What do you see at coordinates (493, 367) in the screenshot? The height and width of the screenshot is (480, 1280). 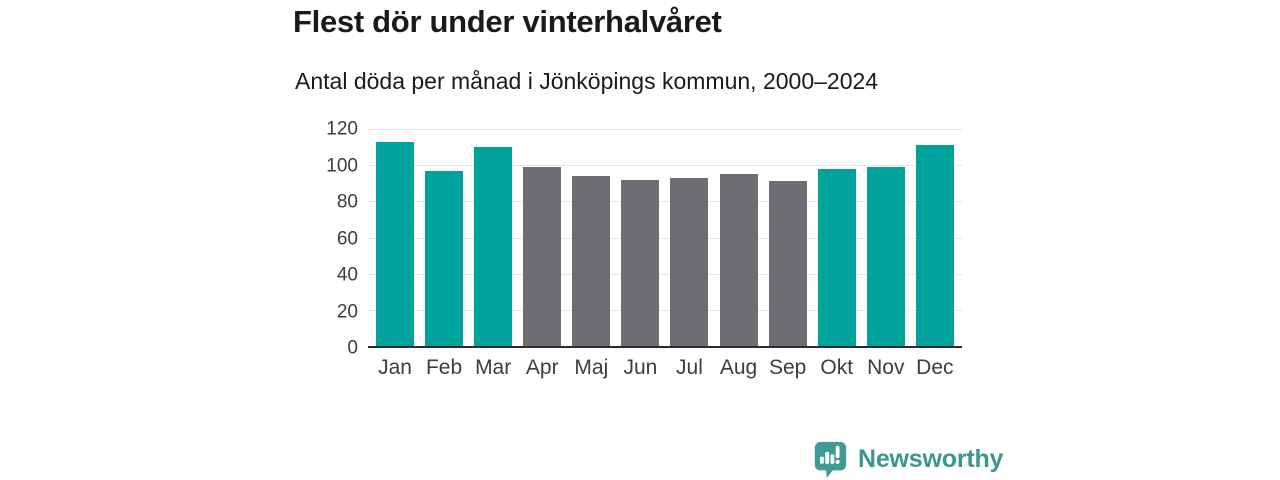 I see `x-tick-label-mar: Mar` at bounding box center [493, 367].